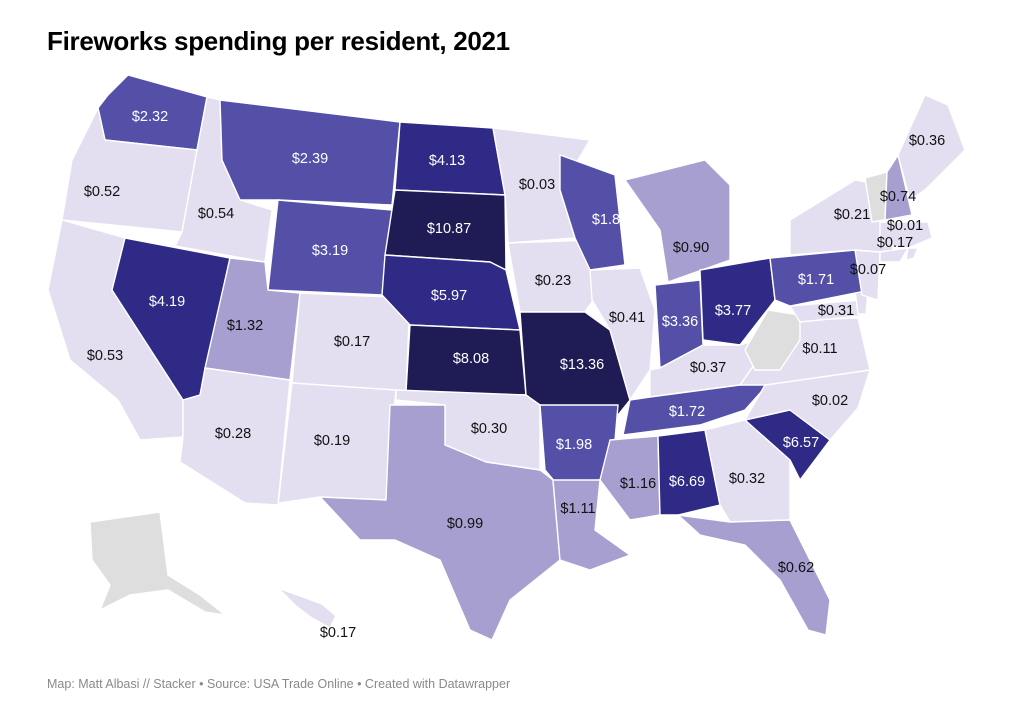 The height and width of the screenshot is (720, 1010). I want to click on state-shape-me, so click(931, 147).